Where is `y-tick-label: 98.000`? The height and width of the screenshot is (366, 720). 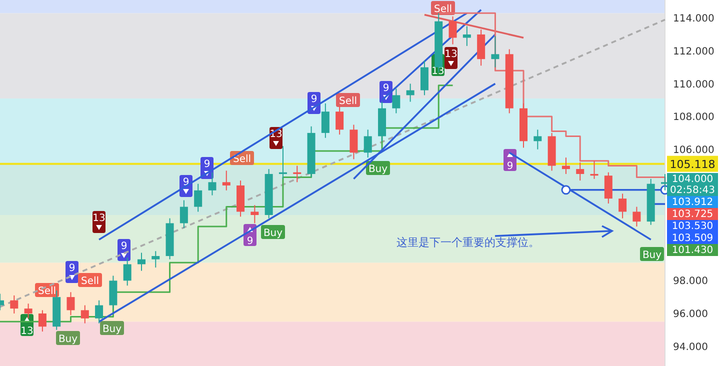
y-tick-label: 98.000 is located at coordinates (690, 282).